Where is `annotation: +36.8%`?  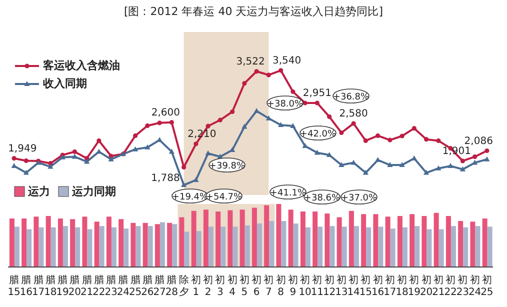 annotation: +36.8% is located at coordinates (351, 97).